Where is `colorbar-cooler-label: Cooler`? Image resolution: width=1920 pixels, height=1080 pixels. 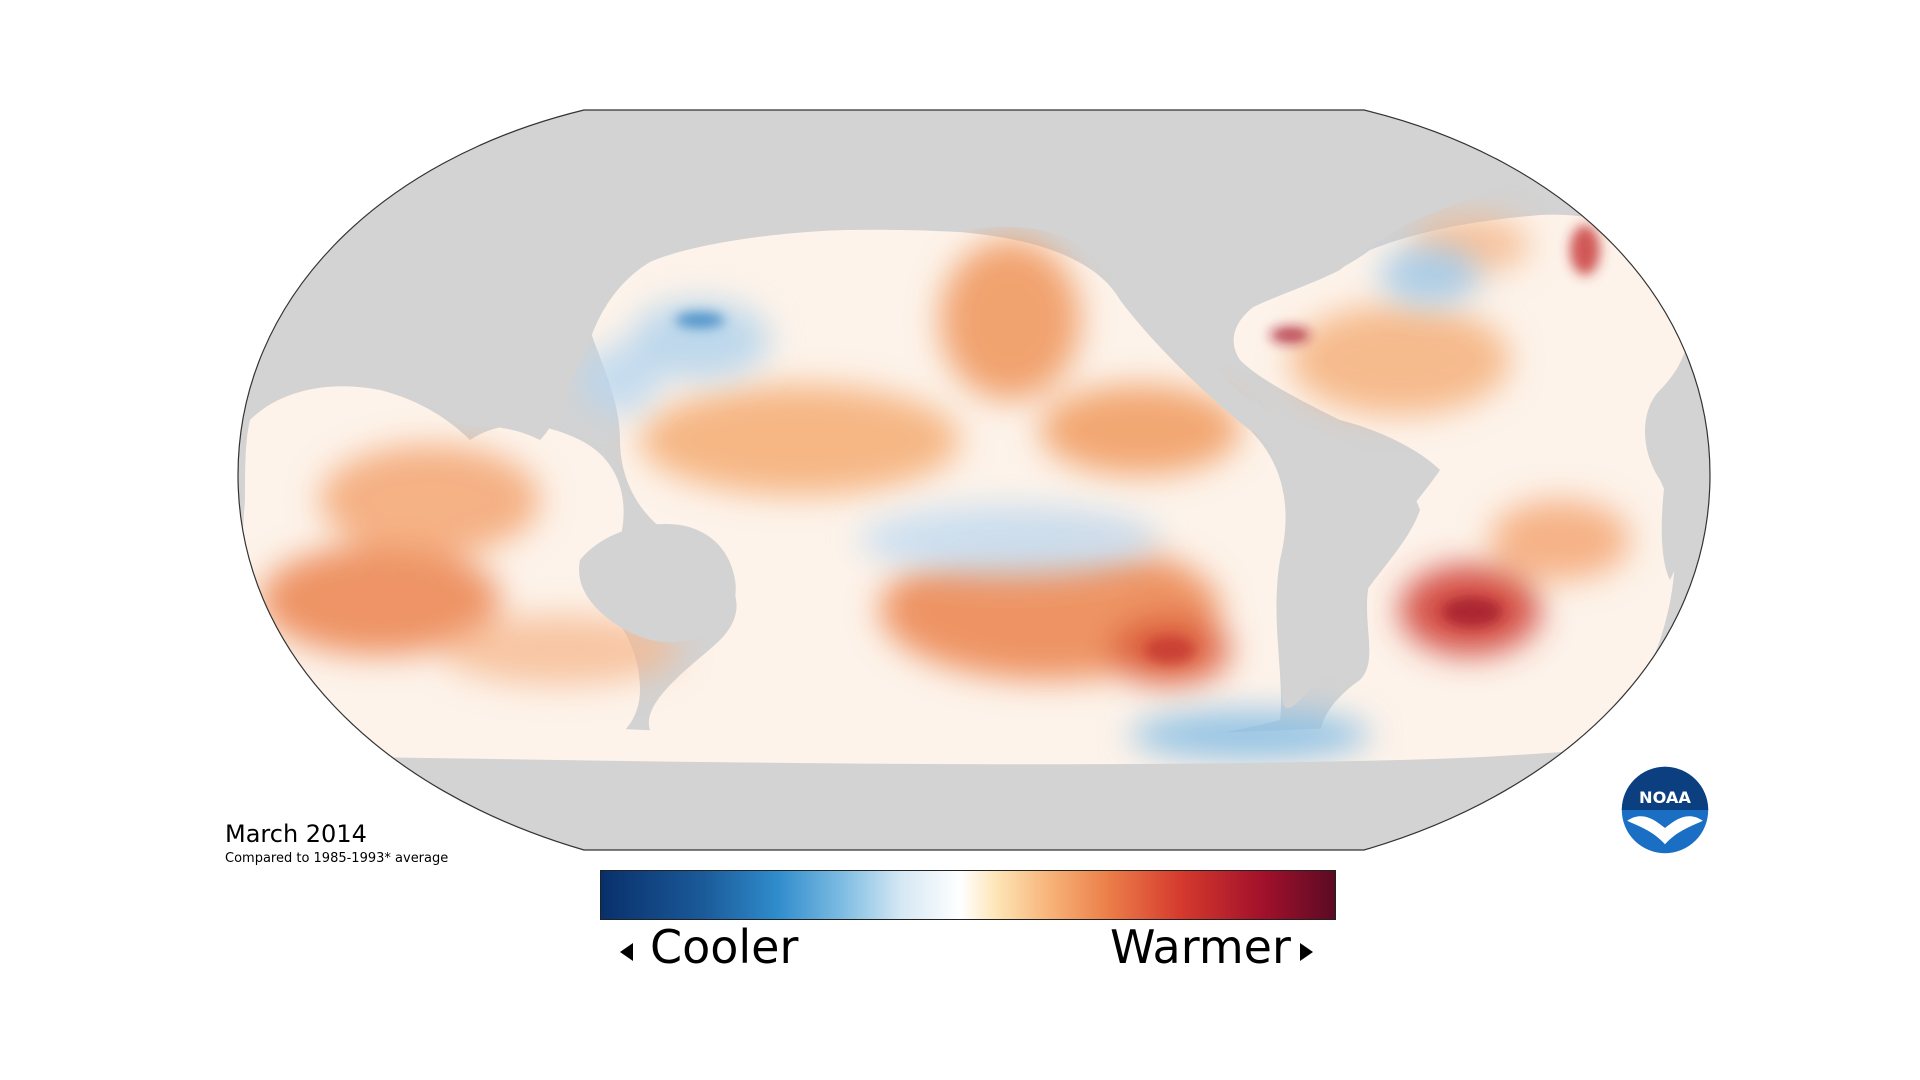
colorbar-cooler-label: Cooler is located at coordinates (724, 947).